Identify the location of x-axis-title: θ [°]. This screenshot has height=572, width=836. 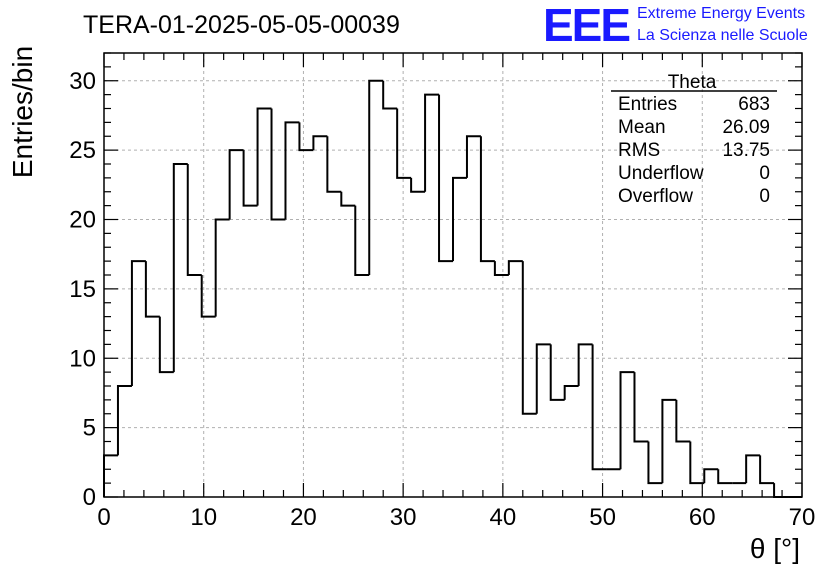
(775, 548).